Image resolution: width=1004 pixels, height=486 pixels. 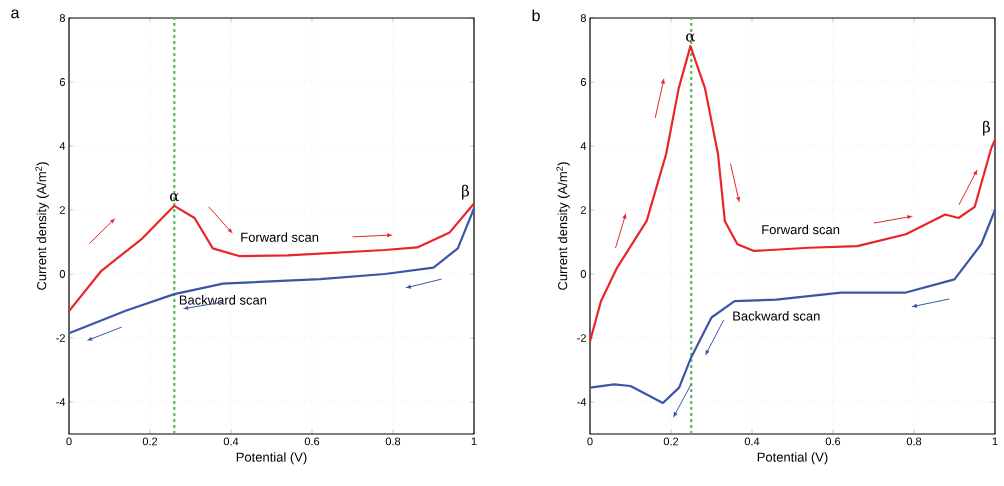 What do you see at coordinates (801, 229) in the screenshot?
I see `series-label: Forward scan` at bounding box center [801, 229].